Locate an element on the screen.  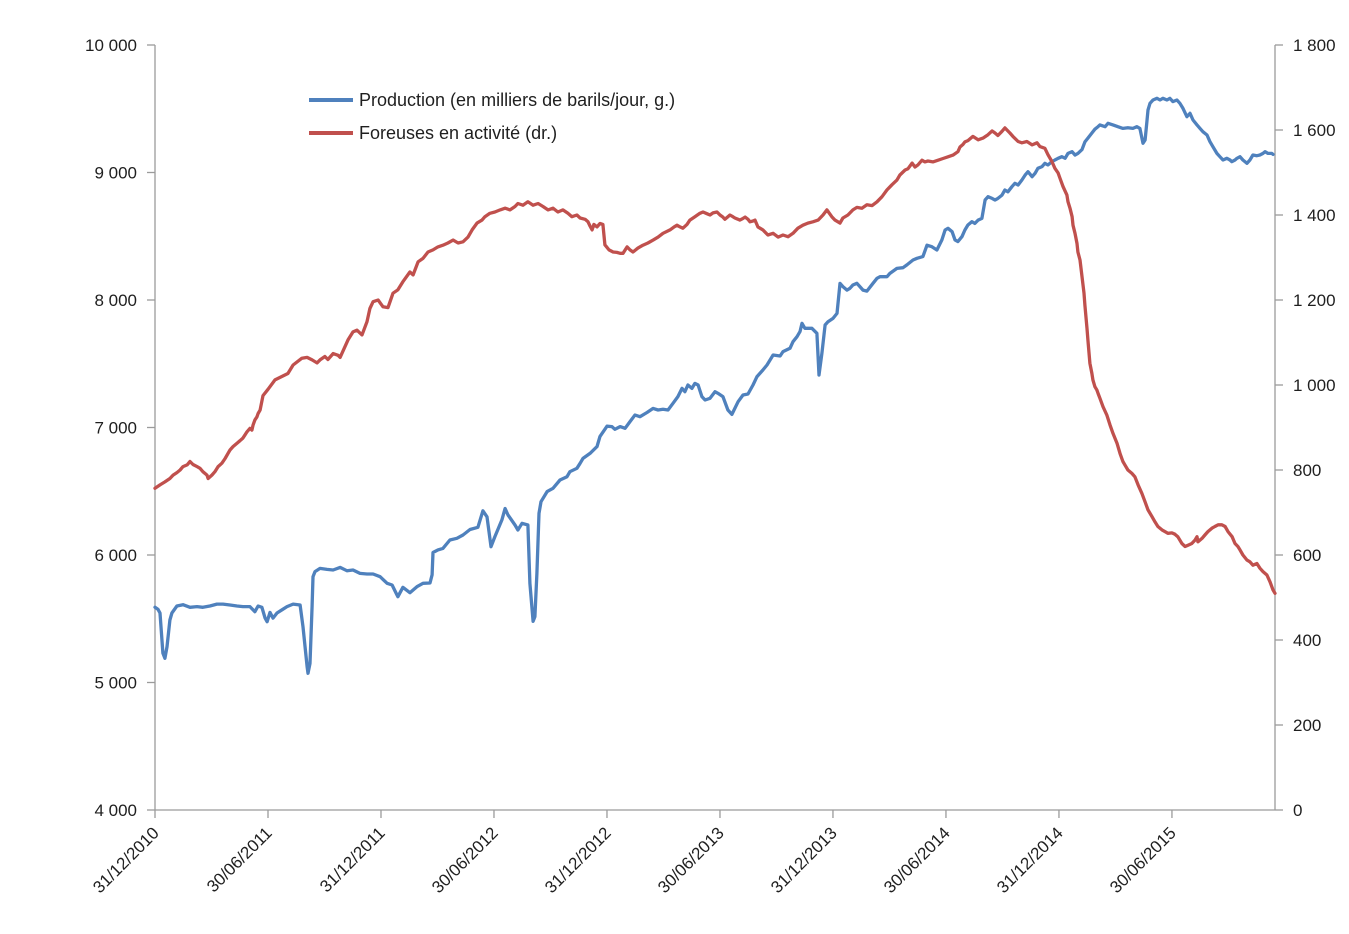
left-axis-tick-label: 9 000 is located at coordinates (115, 173).